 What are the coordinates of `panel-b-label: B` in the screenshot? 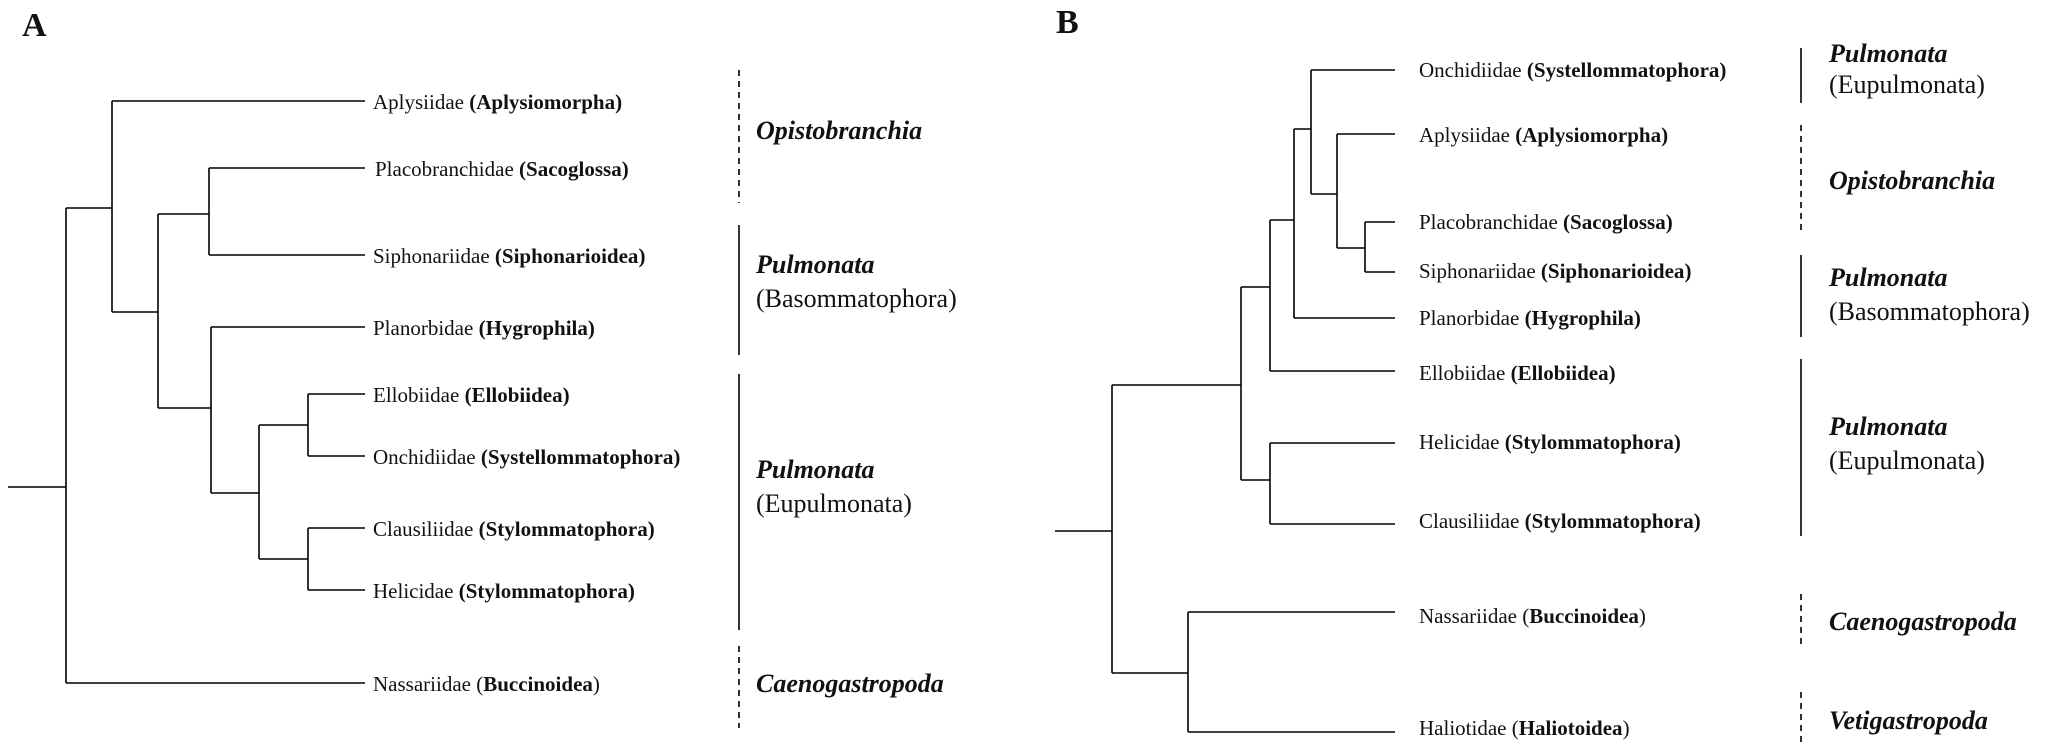 It's located at (1067, 22).